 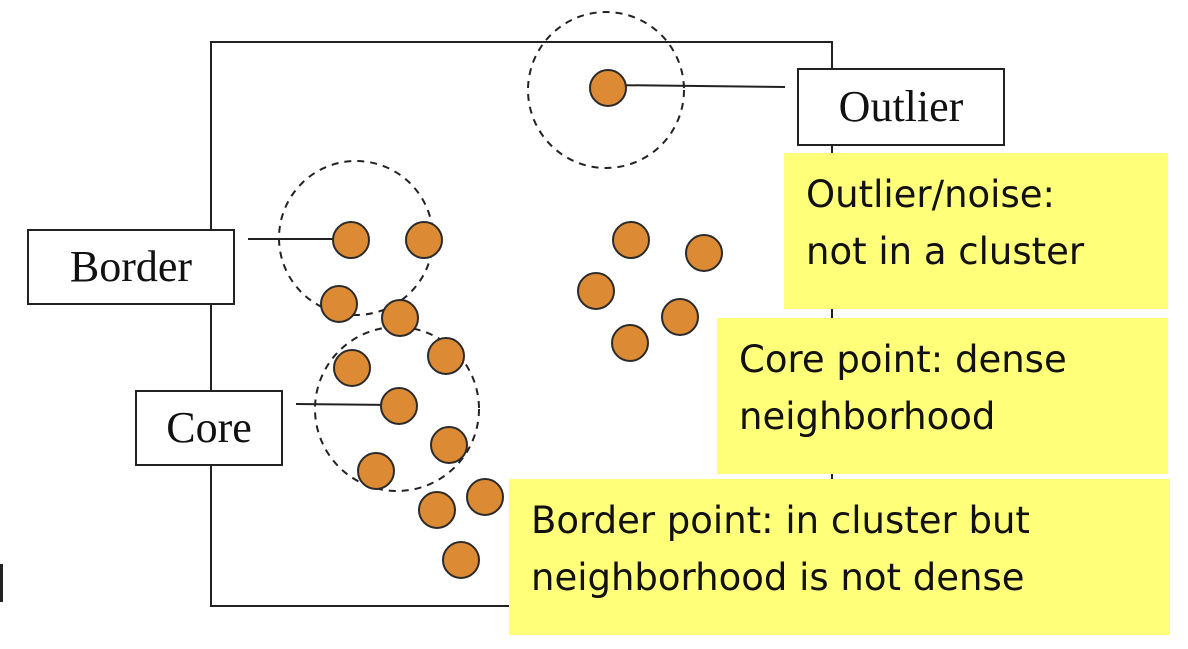 I want to click on border-point, so click(x=351, y=240).